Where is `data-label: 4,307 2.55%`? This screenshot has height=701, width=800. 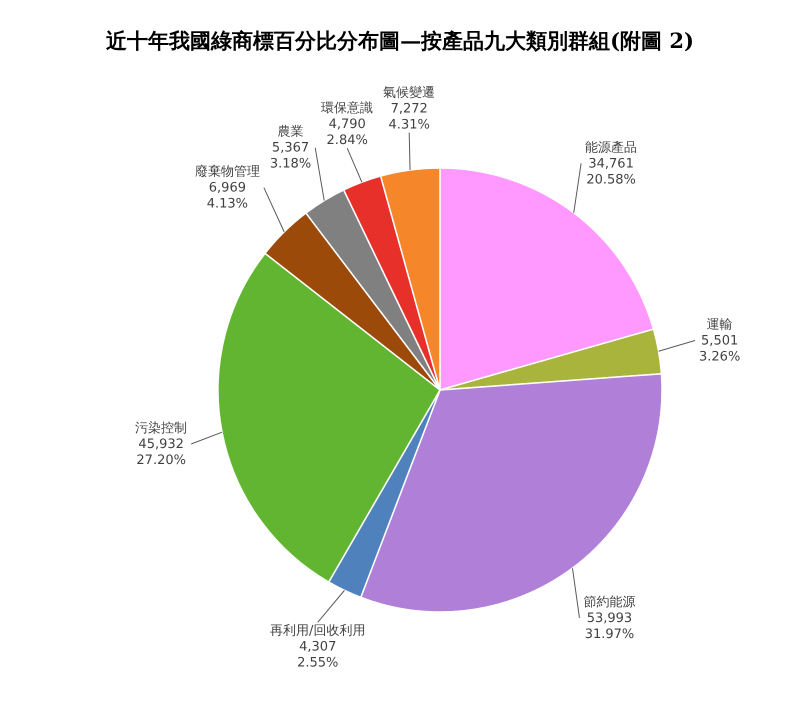 data-label: 4,307 2.55% is located at coordinates (317, 654).